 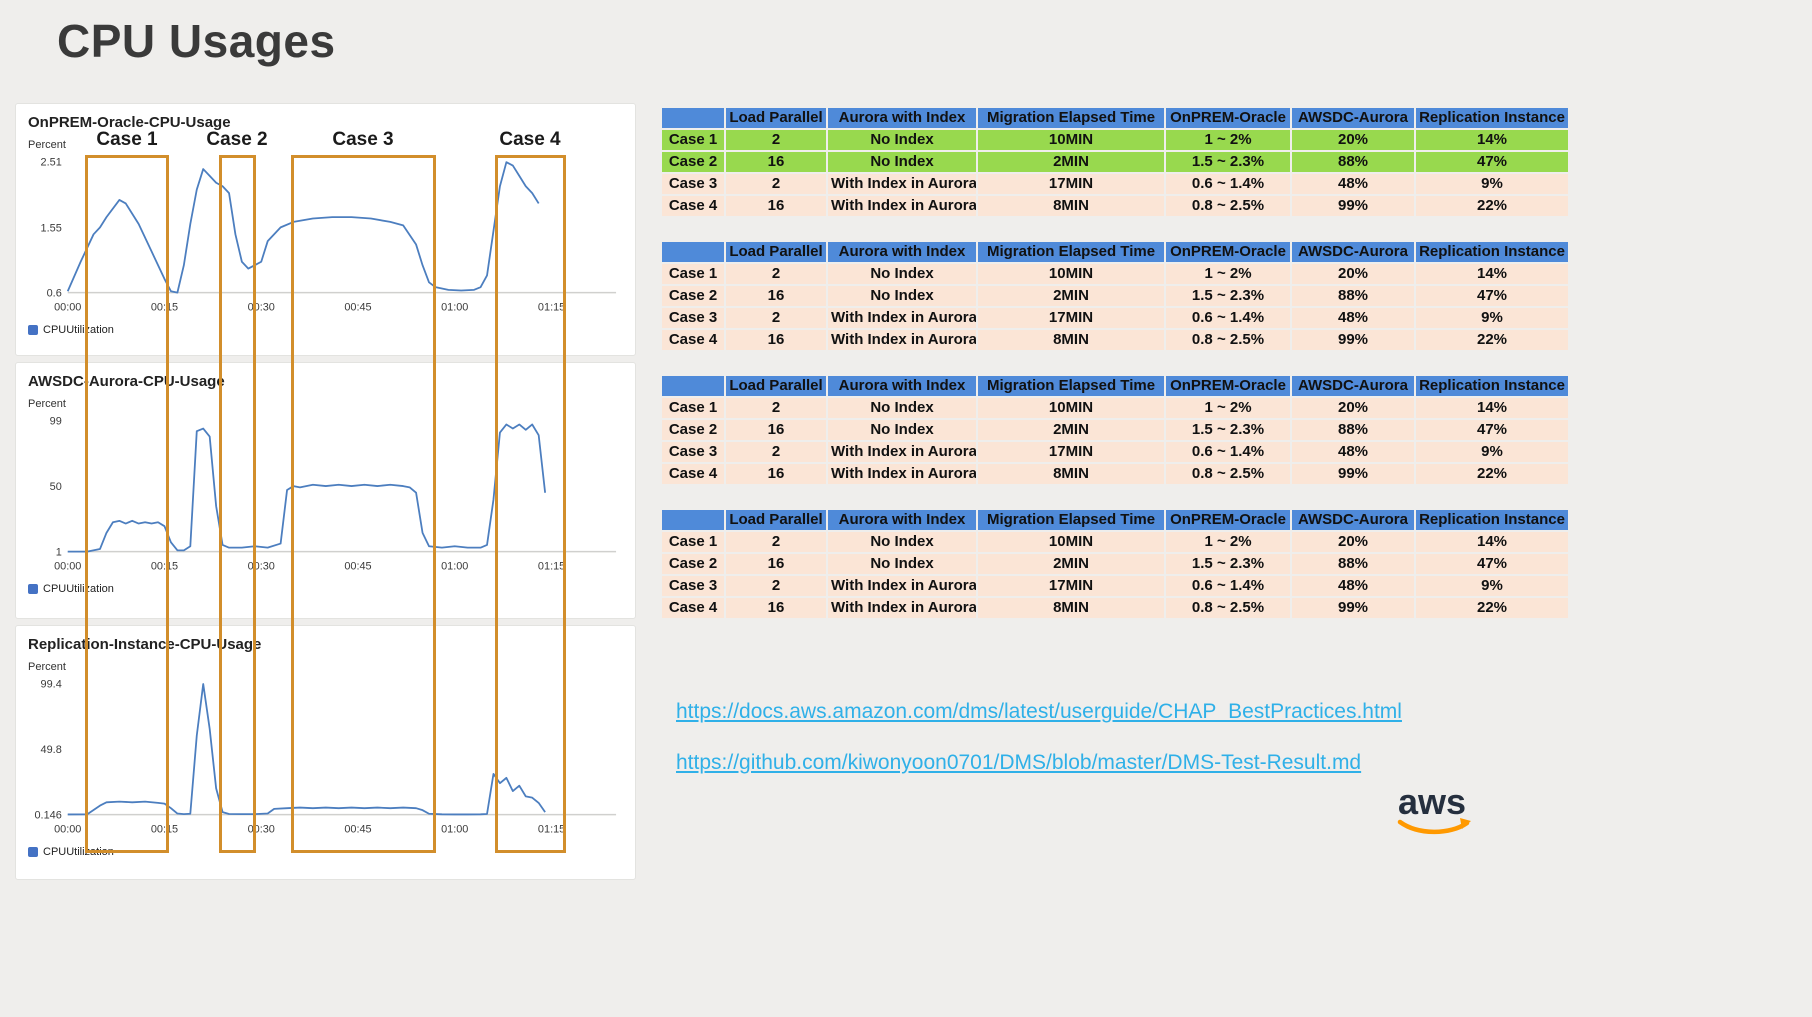 What do you see at coordinates (56, 421) in the screenshot?
I see `svg-text: 99` at bounding box center [56, 421].